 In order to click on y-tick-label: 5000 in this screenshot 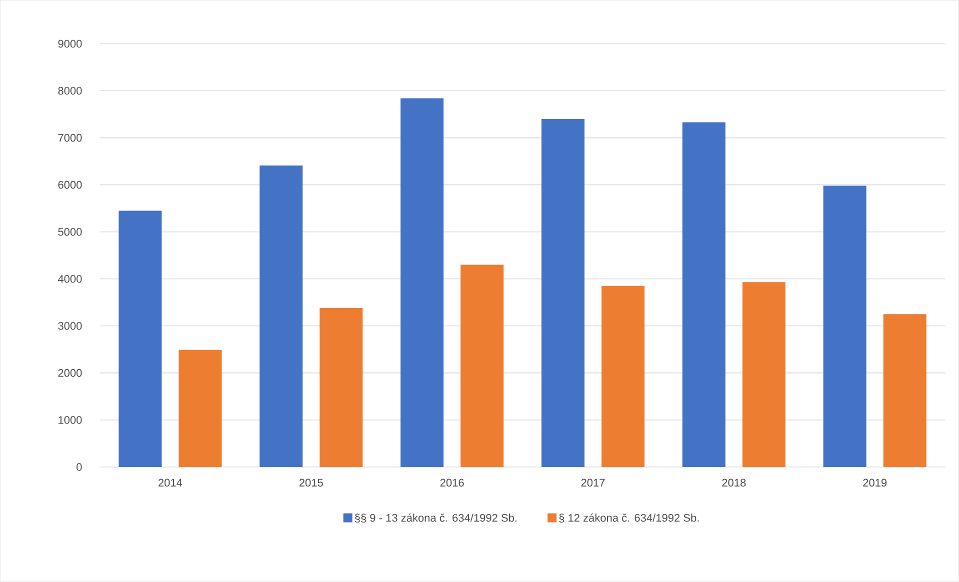, I will do `click(70, 232)`.